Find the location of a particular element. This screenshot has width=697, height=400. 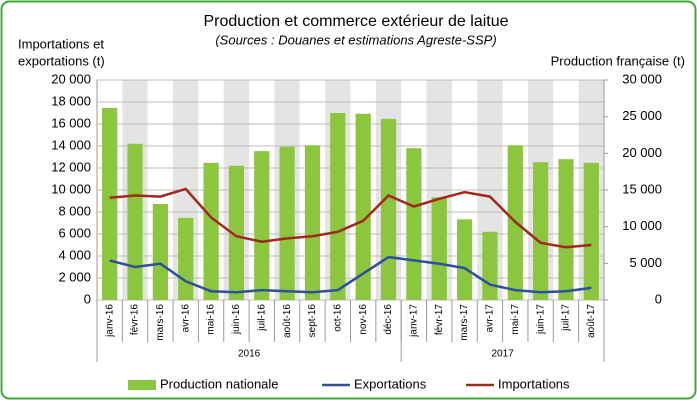

y-tick-label: 8 000 is located at coordinates (74, 210).